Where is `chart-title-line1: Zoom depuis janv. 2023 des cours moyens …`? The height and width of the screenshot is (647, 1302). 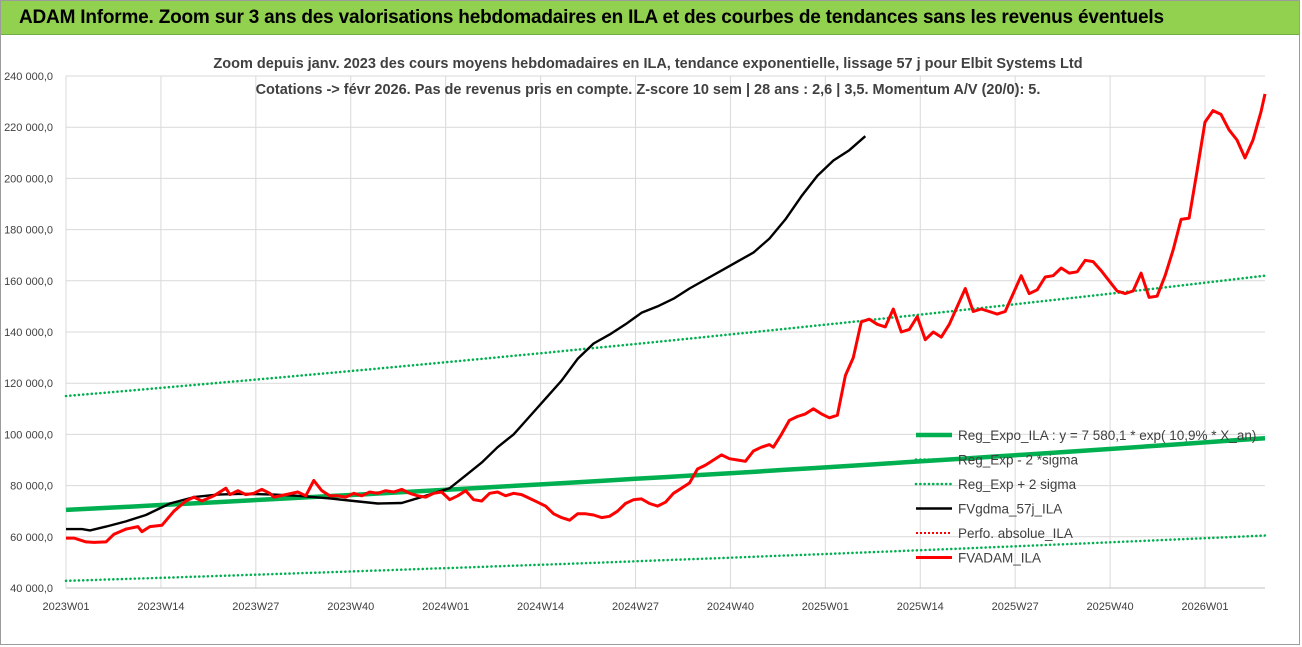 chart-title-line1: Zoom depuis janv. 2023 des cours moyens … is located at coordinates (647, 64).